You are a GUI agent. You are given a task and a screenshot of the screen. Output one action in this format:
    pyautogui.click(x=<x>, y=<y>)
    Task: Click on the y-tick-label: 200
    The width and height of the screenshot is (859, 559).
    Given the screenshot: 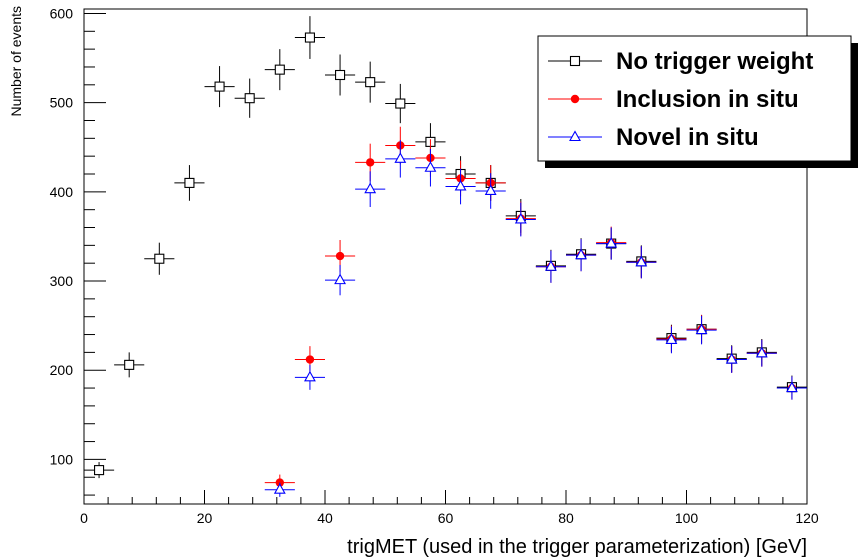 What is the action you would take?
    pyautogui.click(x=62, y=370)
    